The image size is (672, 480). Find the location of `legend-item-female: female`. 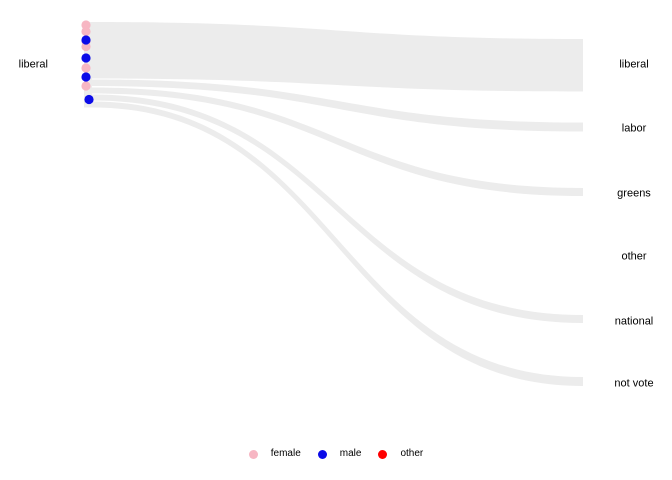

legend-item-female: female is located at coordinates (274, 453).